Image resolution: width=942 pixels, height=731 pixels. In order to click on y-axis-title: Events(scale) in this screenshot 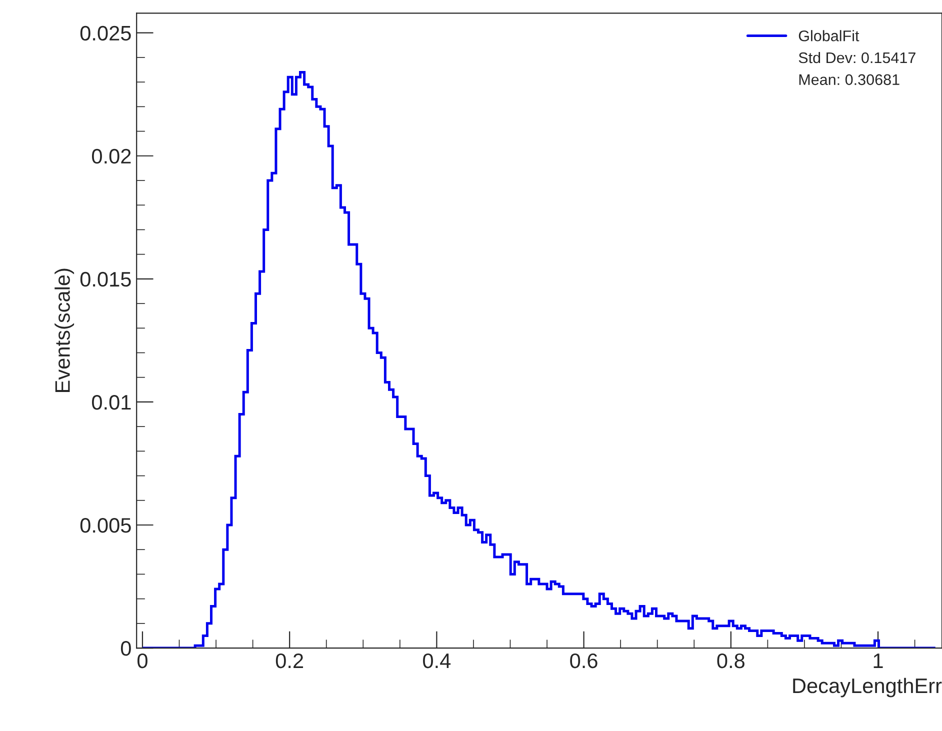, I will do `click(64, 330)`.